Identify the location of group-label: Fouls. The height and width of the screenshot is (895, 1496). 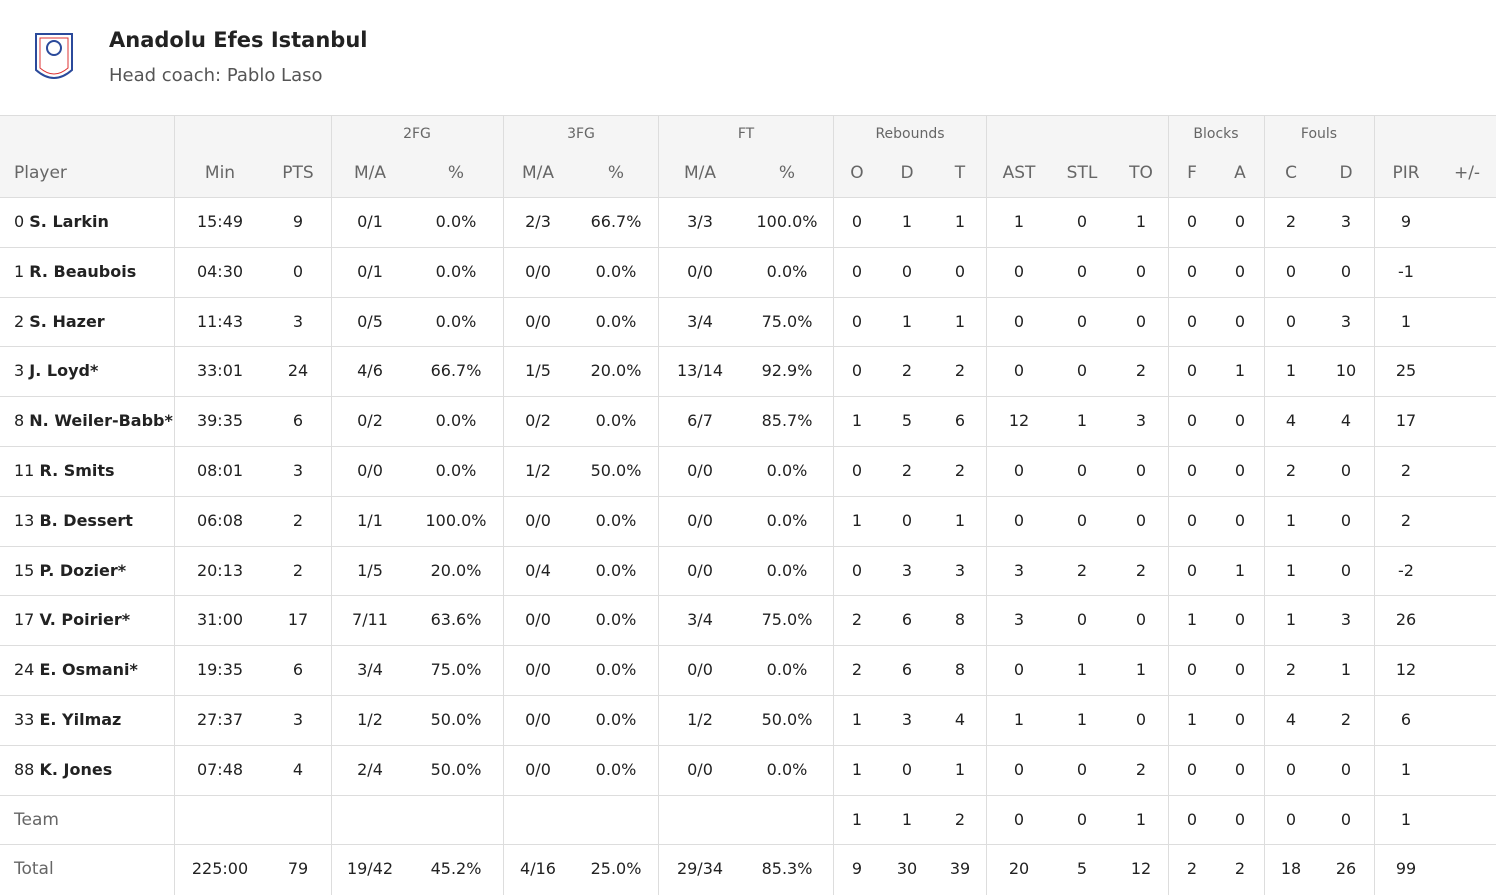
(1319, 134).